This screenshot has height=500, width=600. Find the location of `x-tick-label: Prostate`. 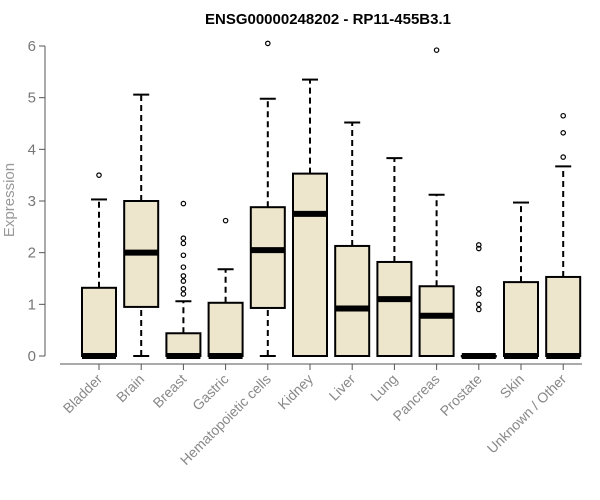

x-tick-label: Prostate is located at coordinates (461, 395).